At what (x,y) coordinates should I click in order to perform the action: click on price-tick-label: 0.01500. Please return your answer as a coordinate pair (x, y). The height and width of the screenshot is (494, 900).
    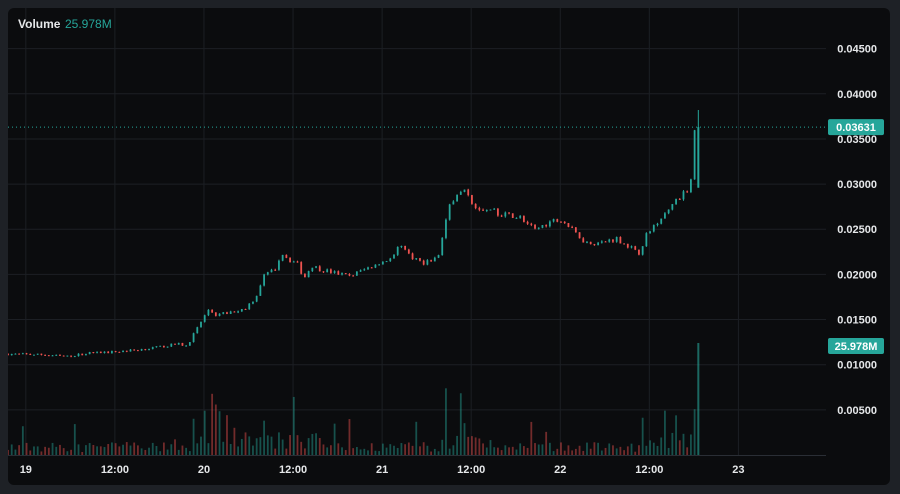
    Looking at the image, I should click on (857, 321).